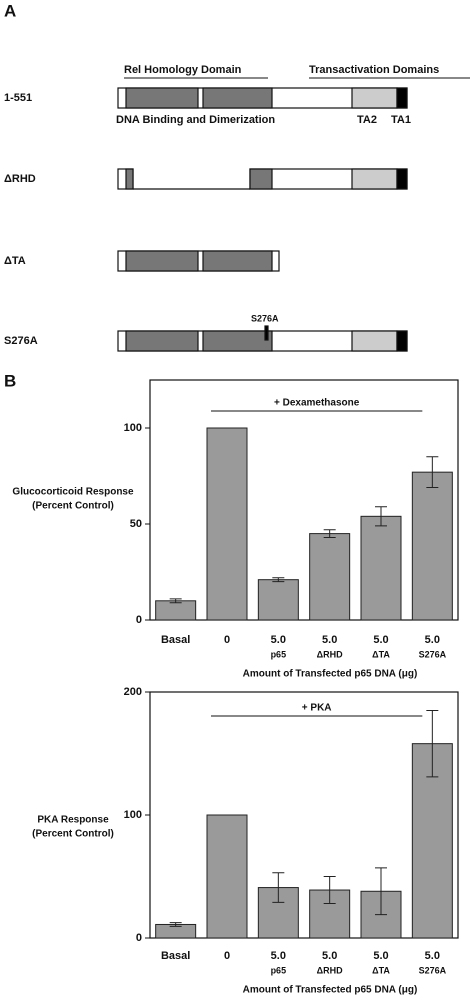 This screenshot has width=474, height=1001. What do you see at coordinates (367, 120) in the screenshot?
I see `domain-note: TA2` at bounding box center [367, 120].